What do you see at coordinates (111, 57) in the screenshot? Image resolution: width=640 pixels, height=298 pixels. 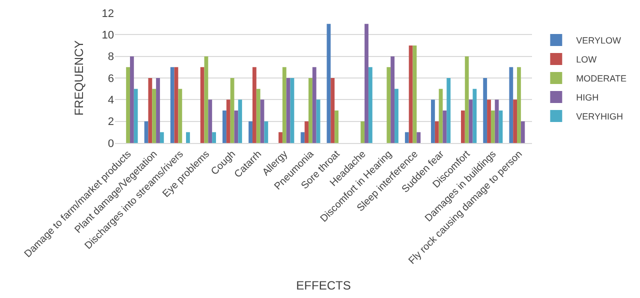 I see `y-tick-label: 8` at bounding box center [111, 57].